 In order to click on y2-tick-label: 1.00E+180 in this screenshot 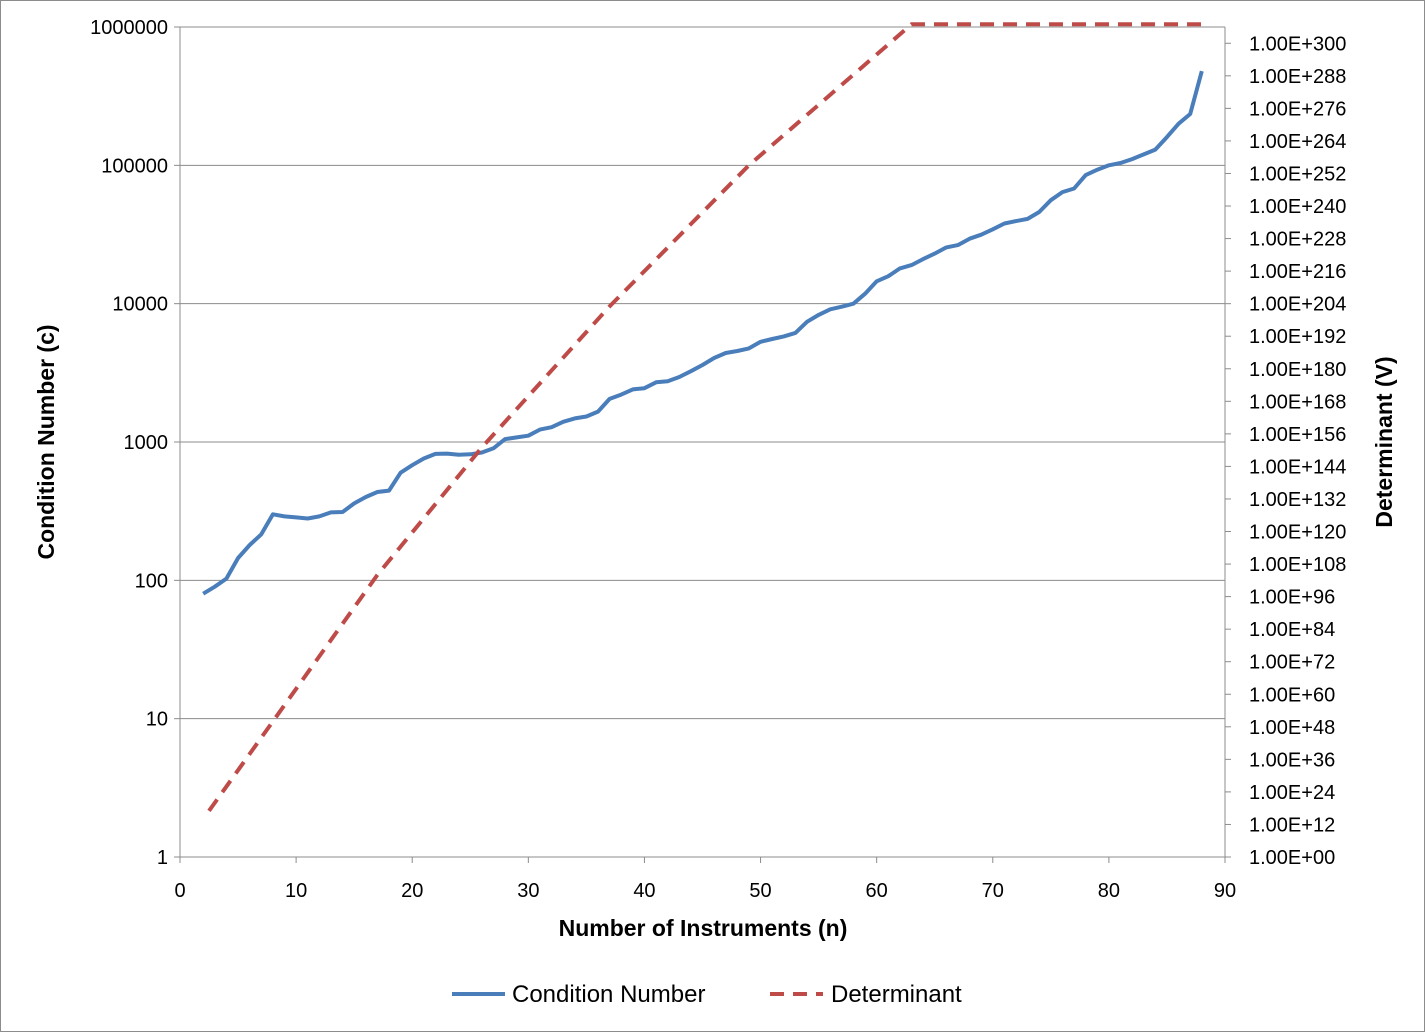, I will do `click(1297, 370)`.